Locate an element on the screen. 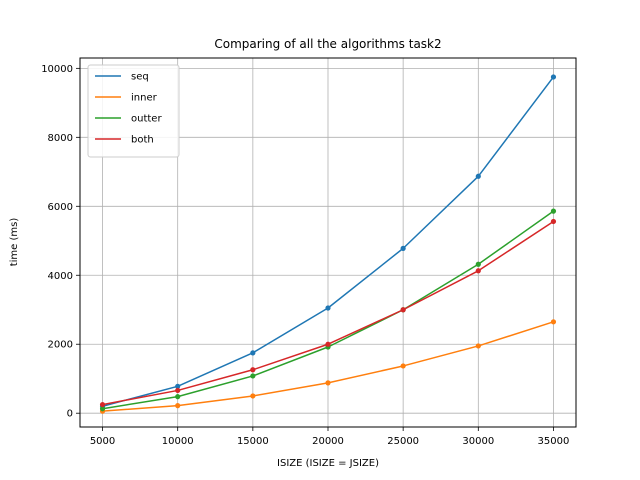 Image resolution: width=640 pixels, height=480 pixels. y-tick-label: 10000 is located at coordinates (57, 69).